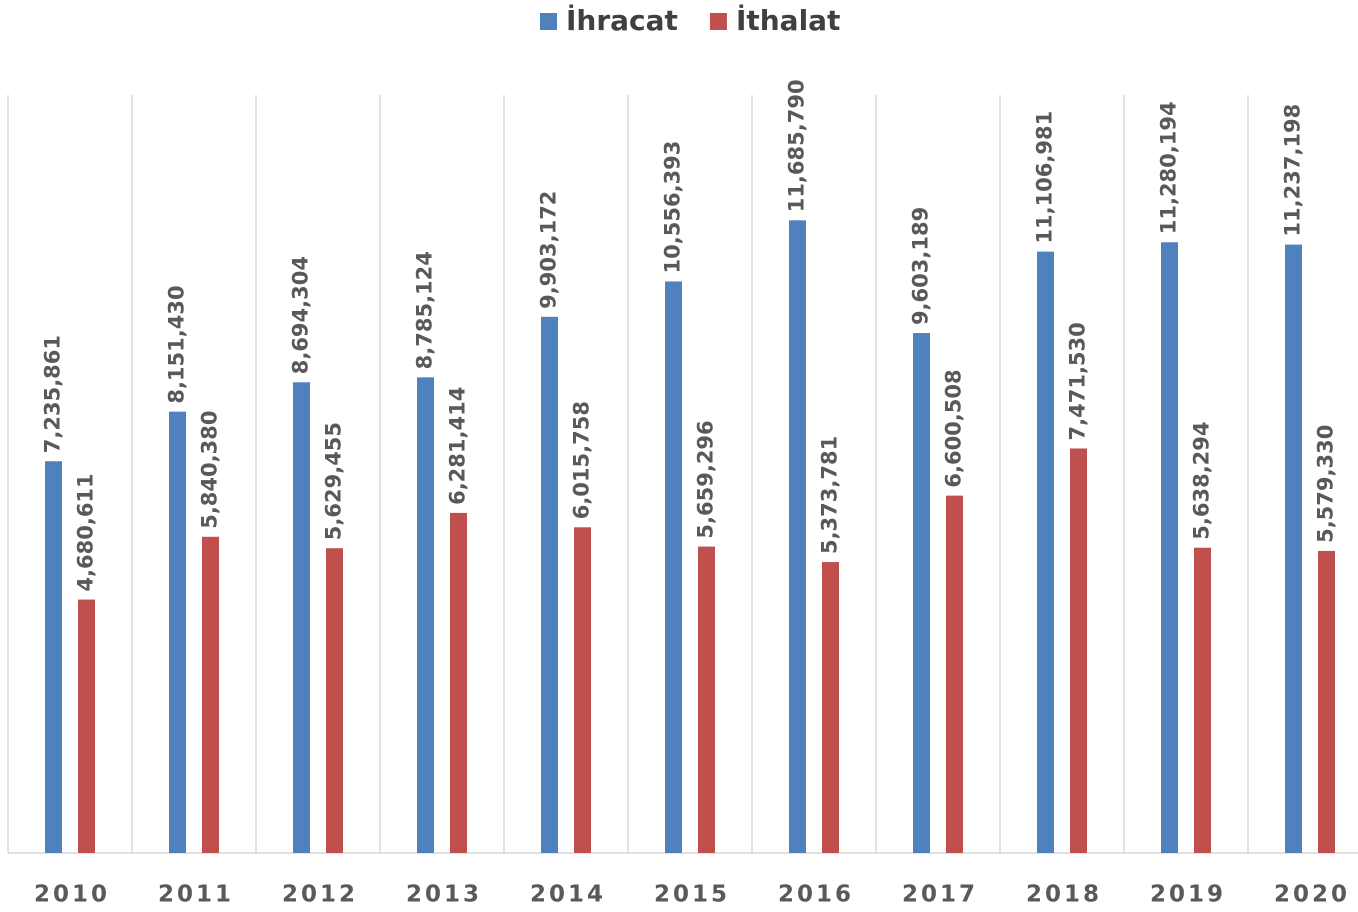  Describe the element at coordinates (692, 895) in the screenshot. I see `x-tick-label: 2015` at that location.